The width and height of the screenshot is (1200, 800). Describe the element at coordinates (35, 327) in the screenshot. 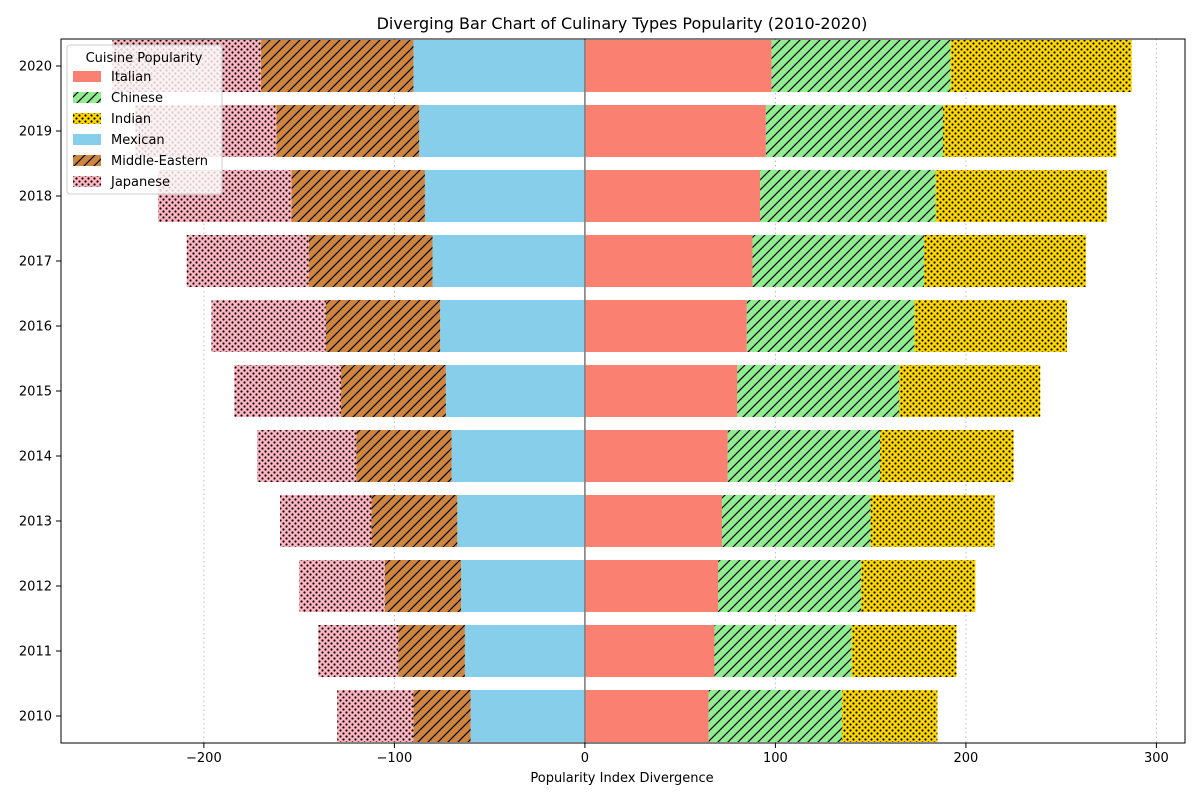

I see `y-tick-label: 2016` at that location.